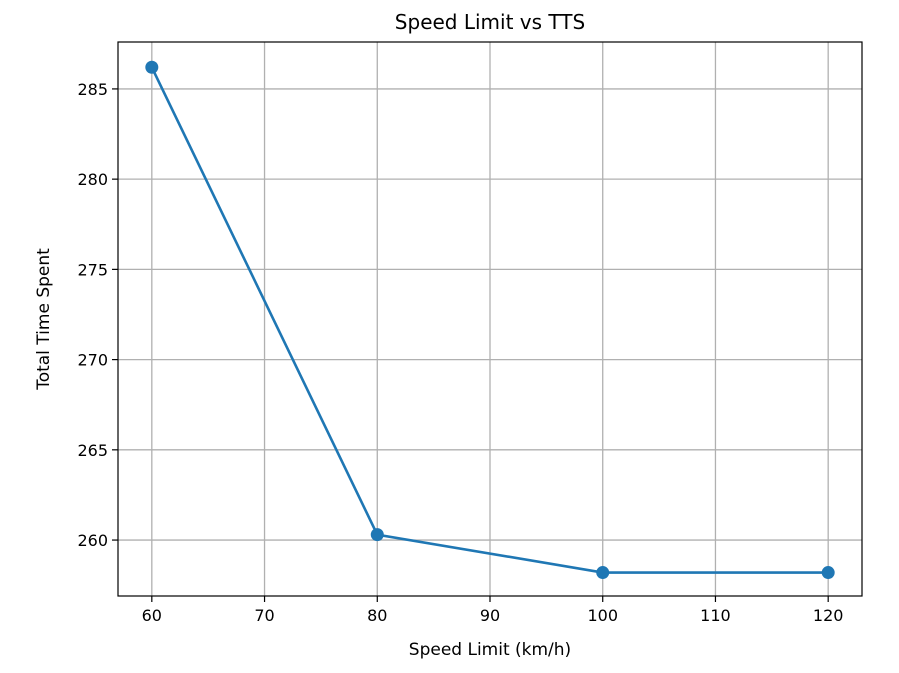 This screenshot has height=673, width=899. What do you see at coordinates (715, 615) in the screenshot?
I see `x-tick-label: 110` at bounding box center [715, 615].